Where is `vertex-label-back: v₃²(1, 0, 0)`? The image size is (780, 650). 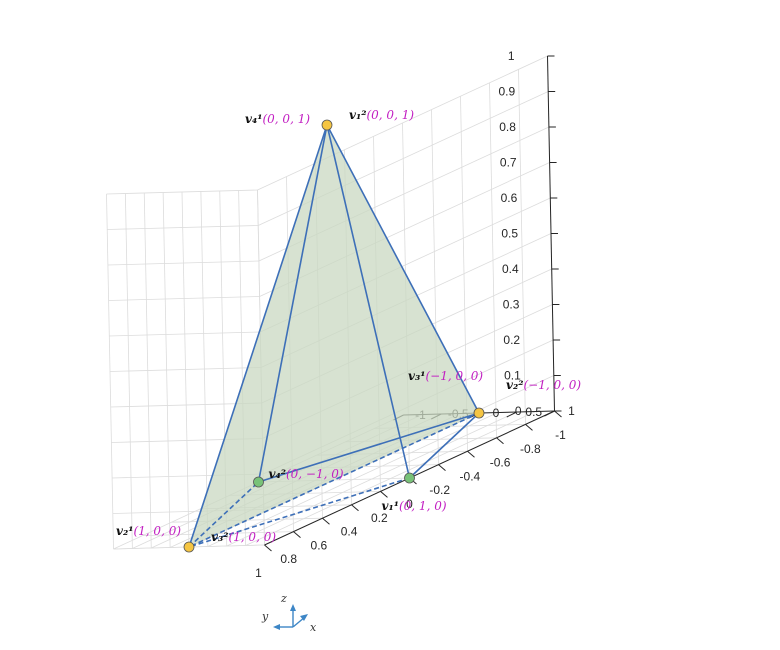 vertex-label-back: v₃²(1, 0, 0) is located at coordinates (243, 537).